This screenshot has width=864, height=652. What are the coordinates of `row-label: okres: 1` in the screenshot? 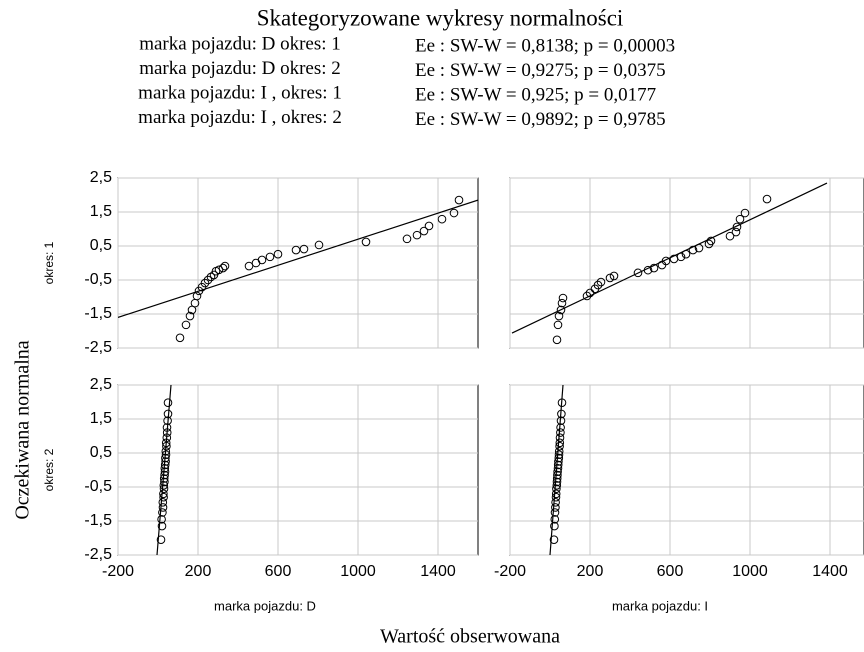 It's located at (49, 262).